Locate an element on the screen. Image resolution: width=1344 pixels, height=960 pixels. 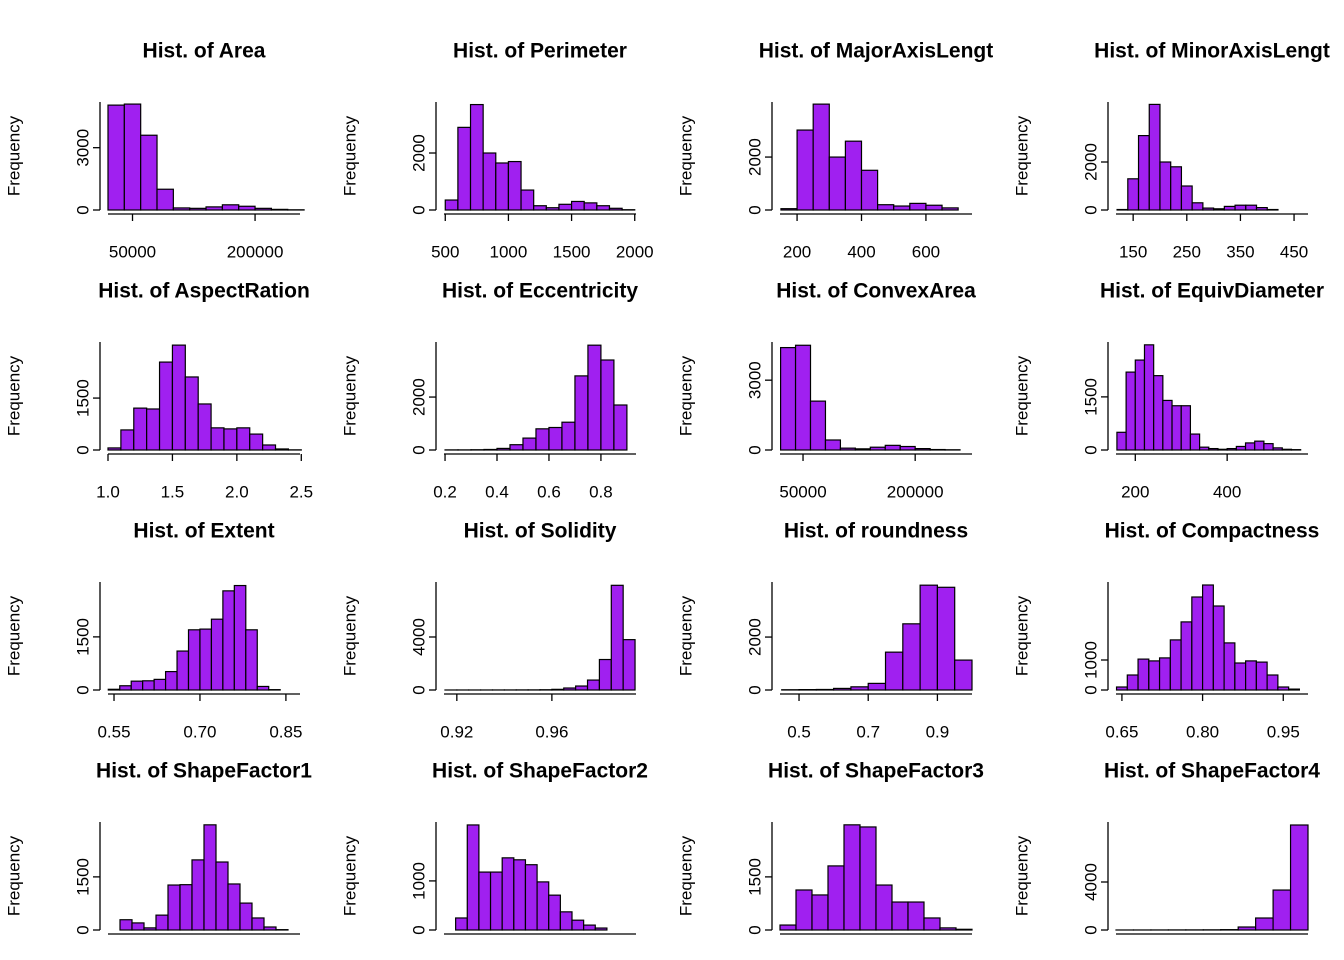
x-tick-label: 1500 is located at coordinates (572, 251).